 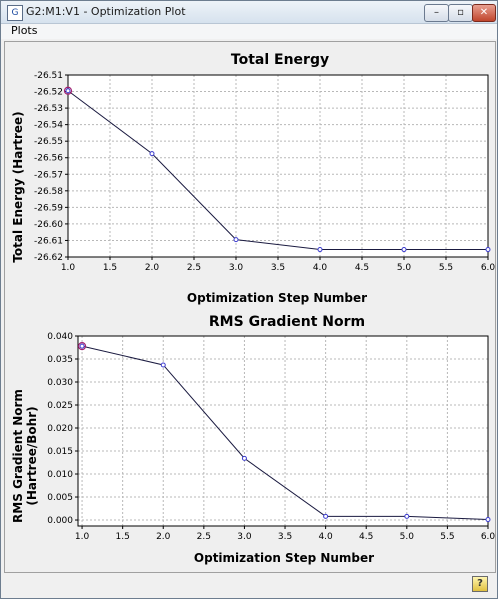 I want to click on menu-bar: Plots, so click(x=249, y=31).